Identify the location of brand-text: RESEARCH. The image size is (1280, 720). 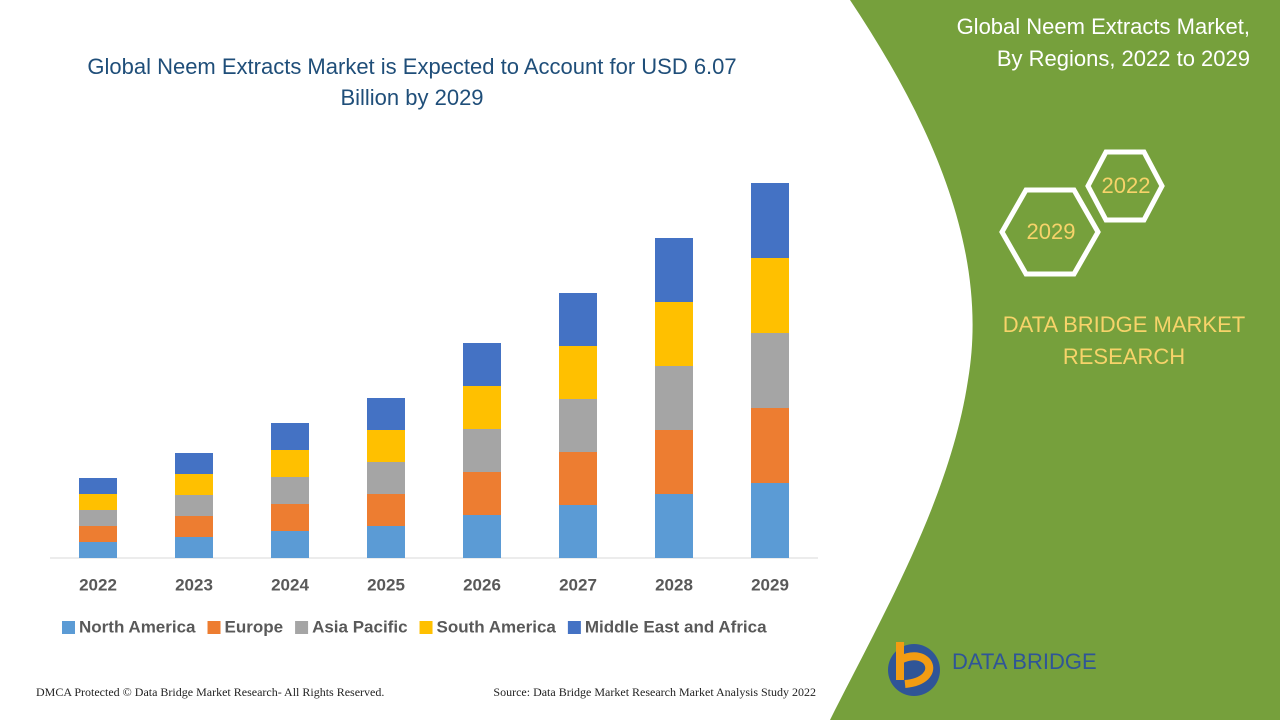
(1124, 356).